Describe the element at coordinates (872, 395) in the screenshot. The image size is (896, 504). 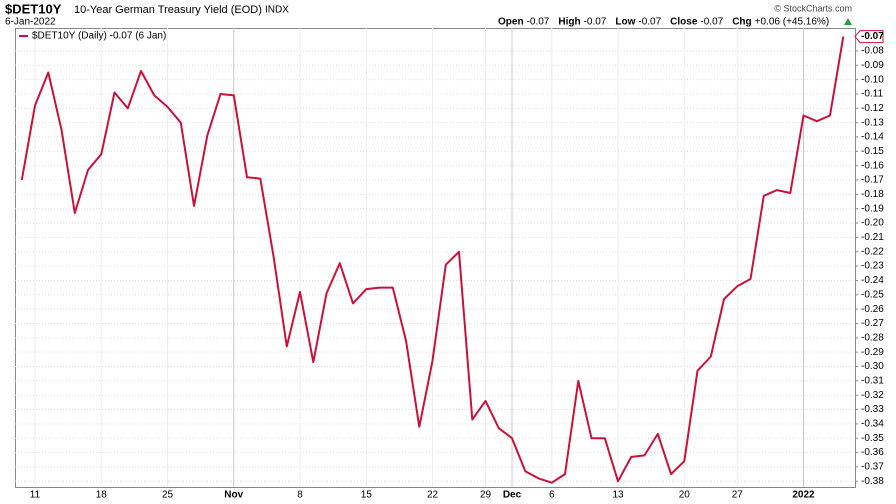
I see `y-tick-label: -0.32` at that location.